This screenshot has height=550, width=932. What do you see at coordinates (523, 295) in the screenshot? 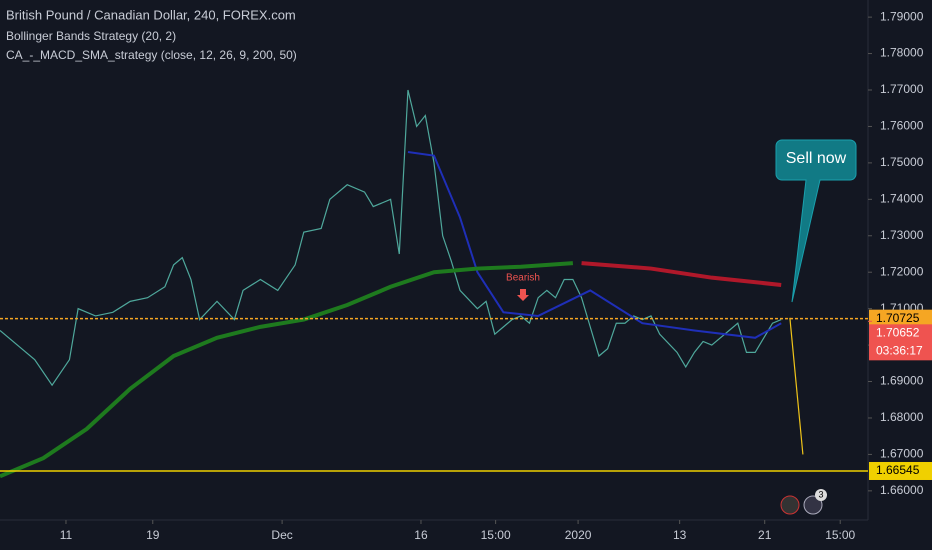
I see `arrow` at bounding box center [523, 295].